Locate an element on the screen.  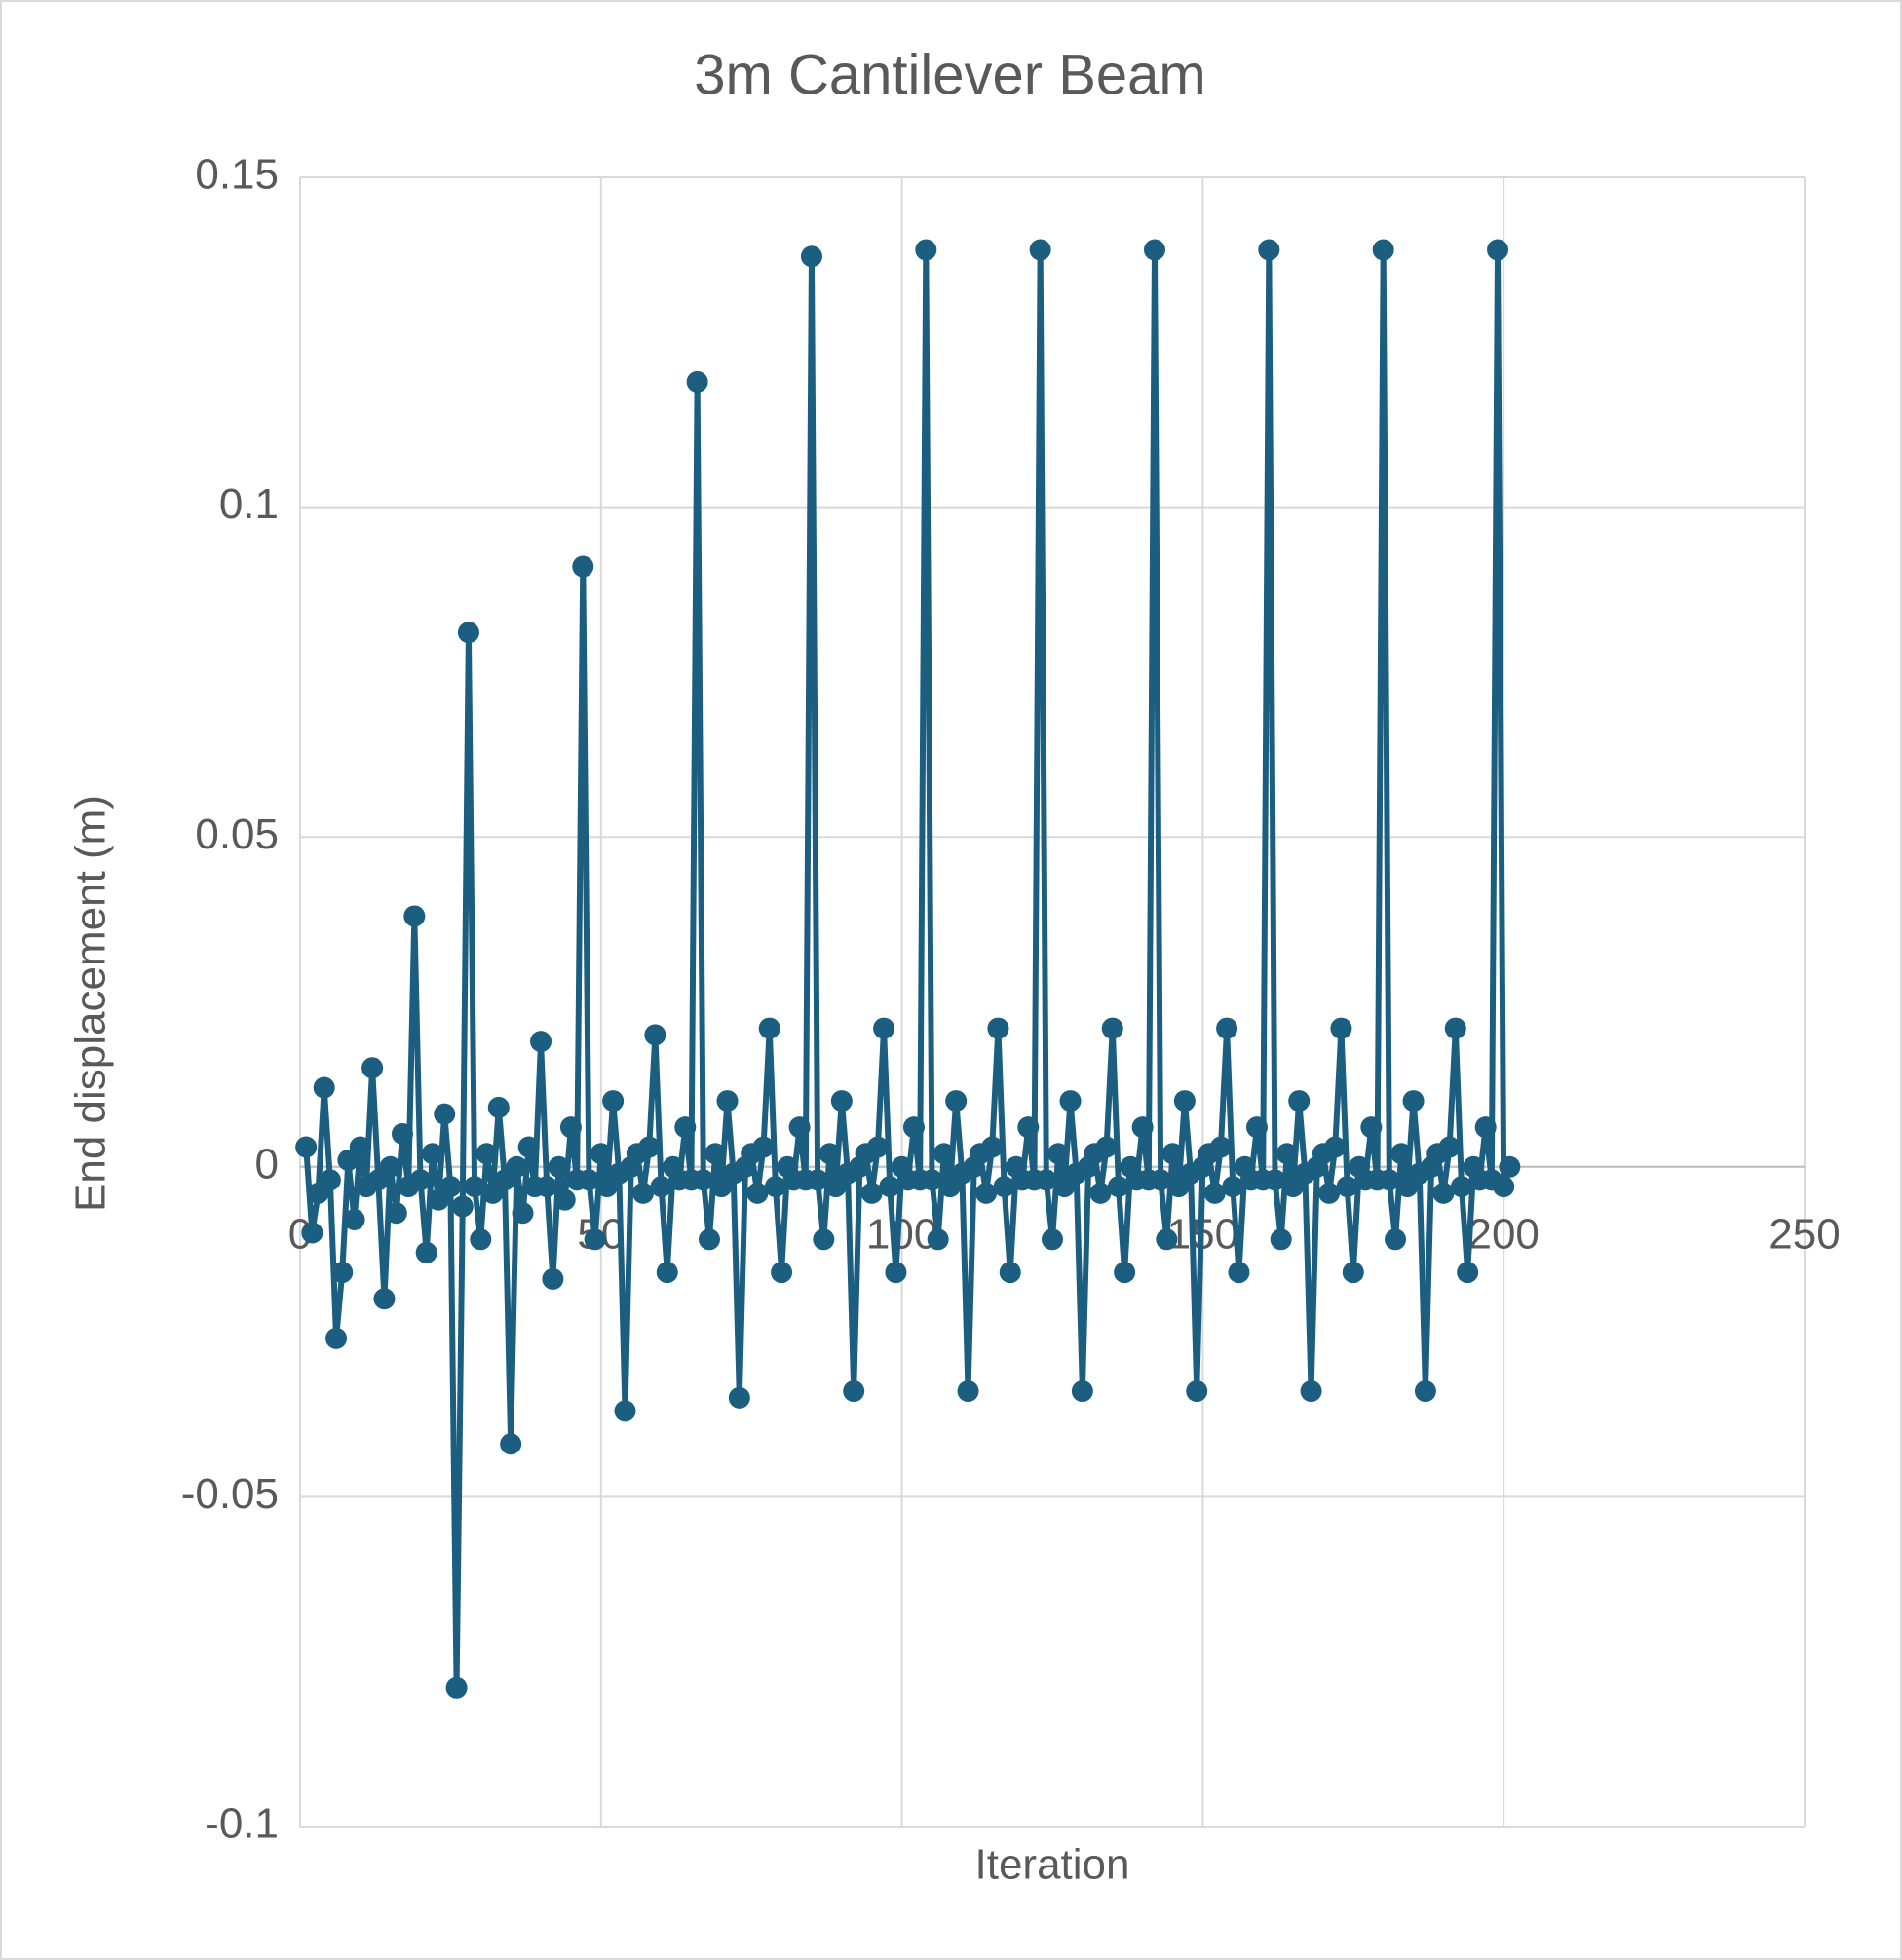
y-tick-label: 0.05 is located at coordinates (237, 834).